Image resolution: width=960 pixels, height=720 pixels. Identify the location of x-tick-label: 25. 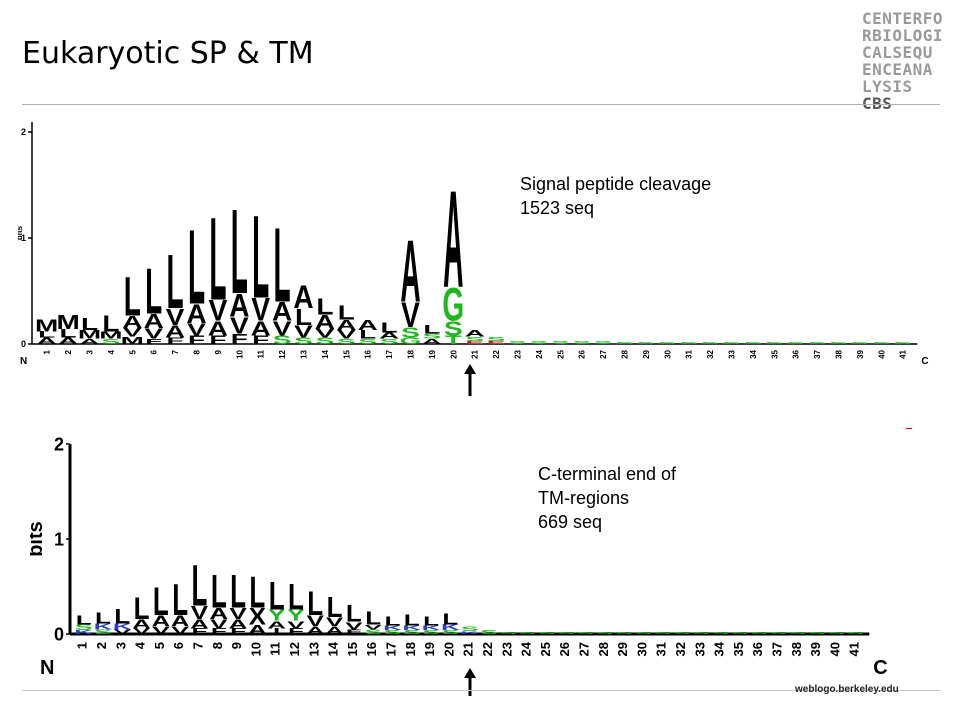
(560, 353).